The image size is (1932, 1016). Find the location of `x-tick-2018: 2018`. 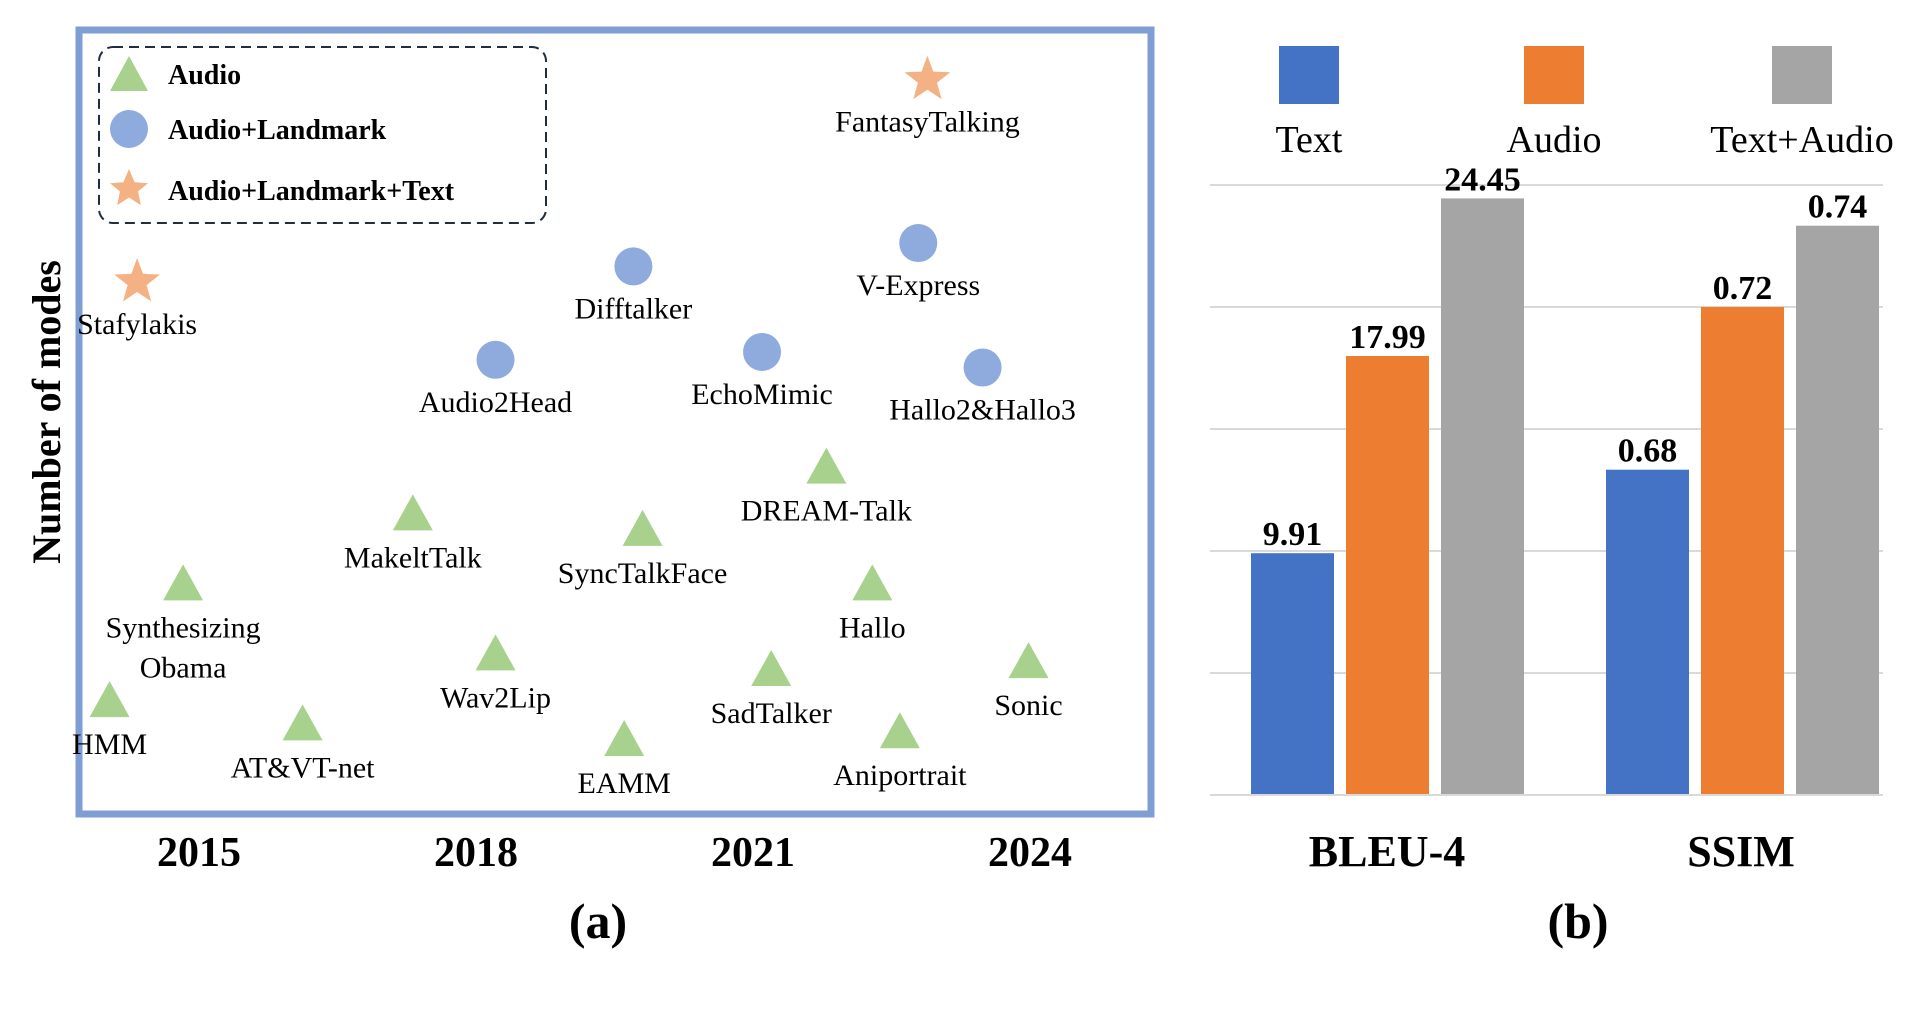

x-tick-2018: 2018 is located at coordinates (476, 853).